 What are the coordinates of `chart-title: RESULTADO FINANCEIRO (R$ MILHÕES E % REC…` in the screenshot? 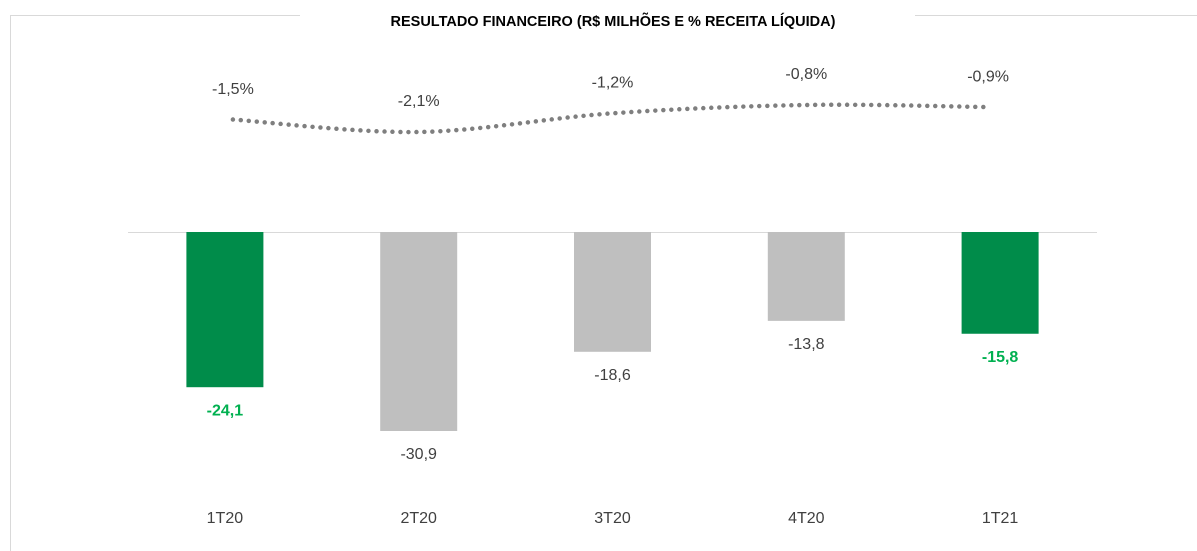 It's located at (613, 21).